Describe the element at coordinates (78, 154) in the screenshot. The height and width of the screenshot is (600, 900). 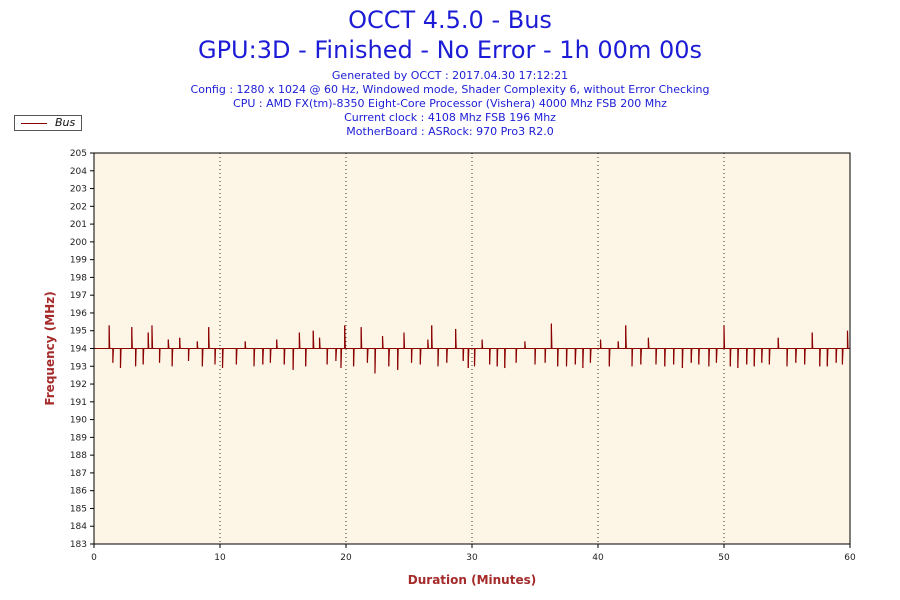
I see `y-tick-label: 205` at that location.